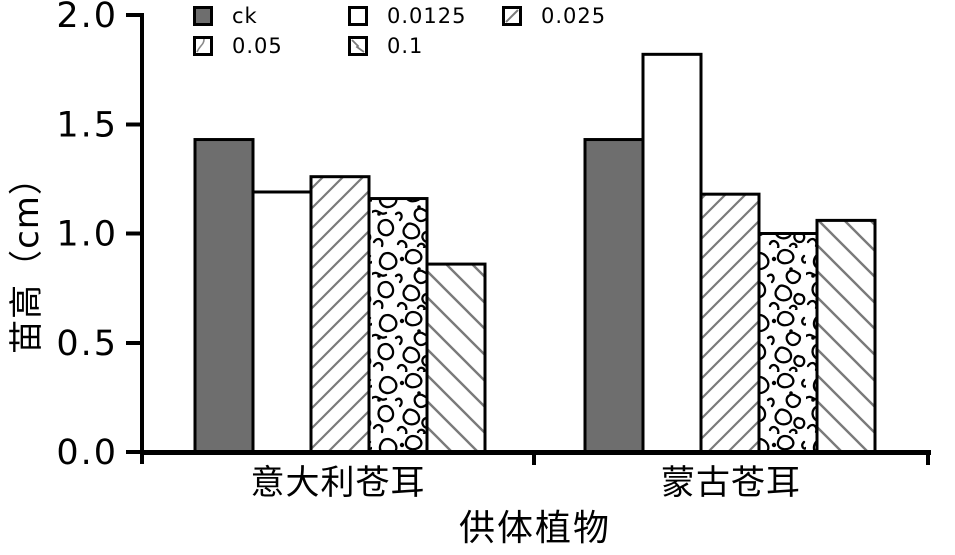  What do you see at coordinates (534, 528) in the screenshot?
I see `x-axis-title: 供体植物` at bounding box center [534, 528].